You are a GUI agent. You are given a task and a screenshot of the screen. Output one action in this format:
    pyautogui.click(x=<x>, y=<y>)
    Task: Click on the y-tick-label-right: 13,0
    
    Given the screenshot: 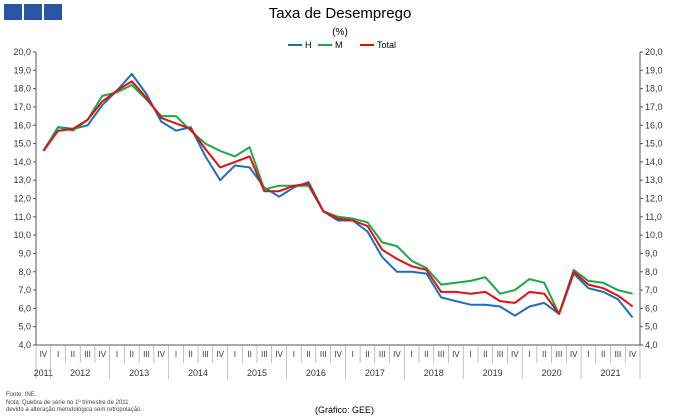 What is the action you would take?
    pyautogui.click(x=654, y=180)
    